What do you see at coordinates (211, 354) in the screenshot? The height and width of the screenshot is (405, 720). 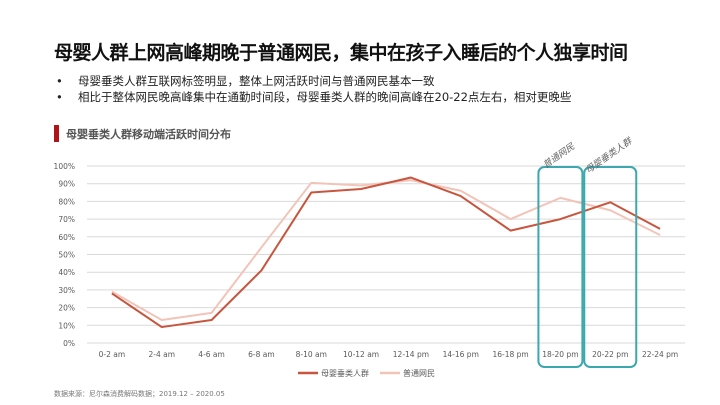 I see `x-tick-label: 4-6 am` at bounding box center [211, 354].